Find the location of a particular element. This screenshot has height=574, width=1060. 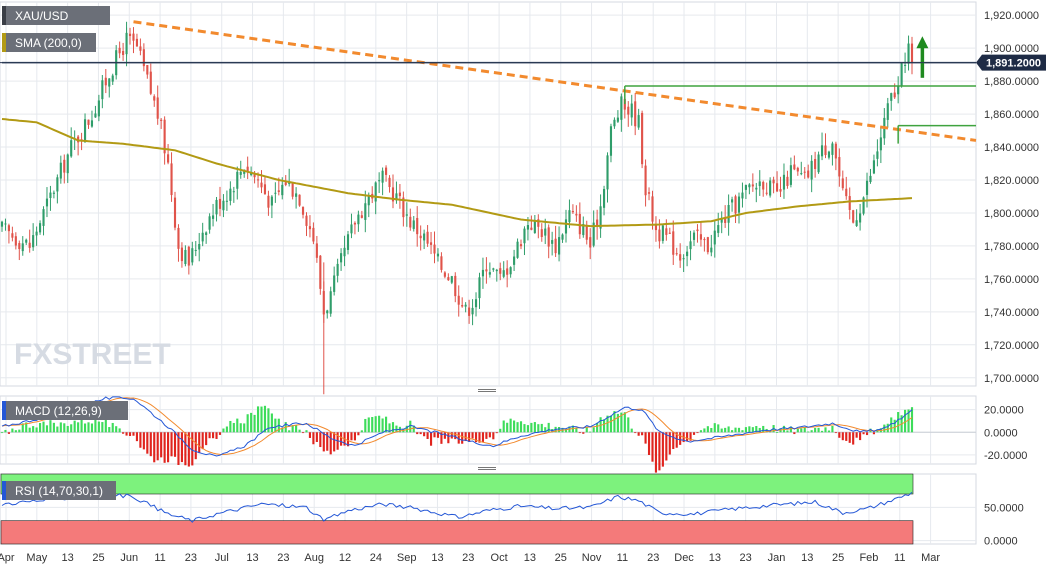

price-tick-label: 1,760.0000 is located at coordinates (1011, 280).